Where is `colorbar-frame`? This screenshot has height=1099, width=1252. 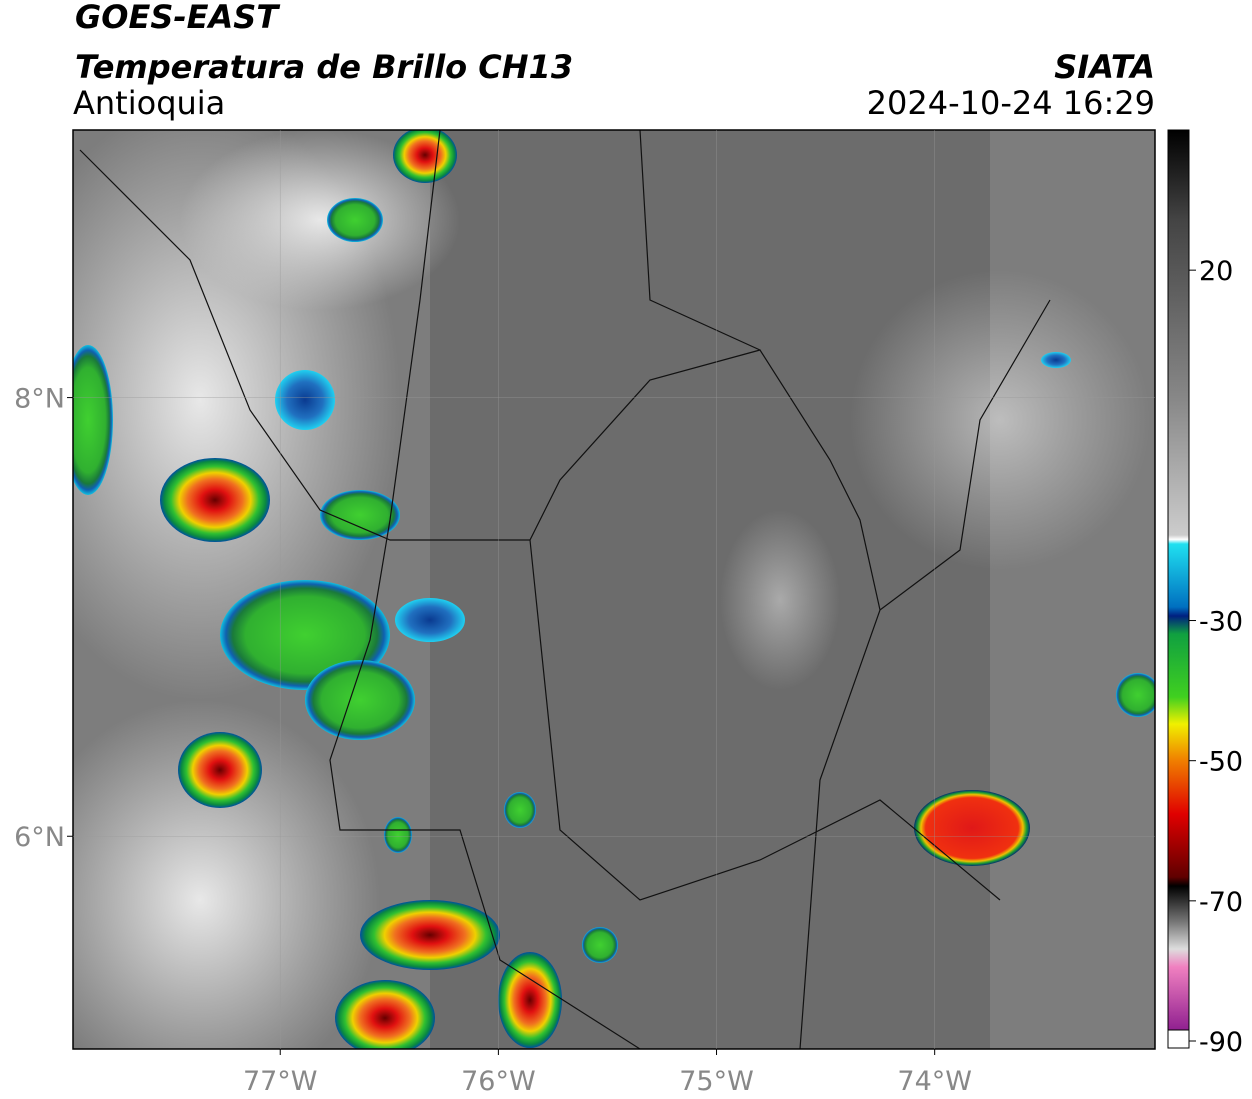 colorbar-frame is located at coordinates (1178, 589).